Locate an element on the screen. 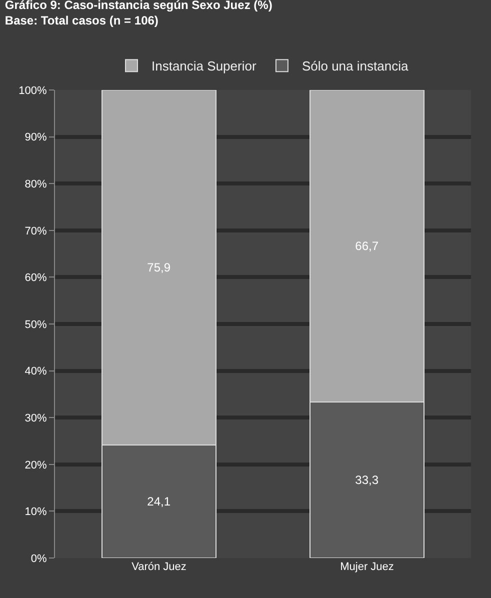 Image resolution: width=491 pixels, height=598 pixels. chart-subtitle: Base: Total casos (n = 106) is located at coordinates (81, 21).